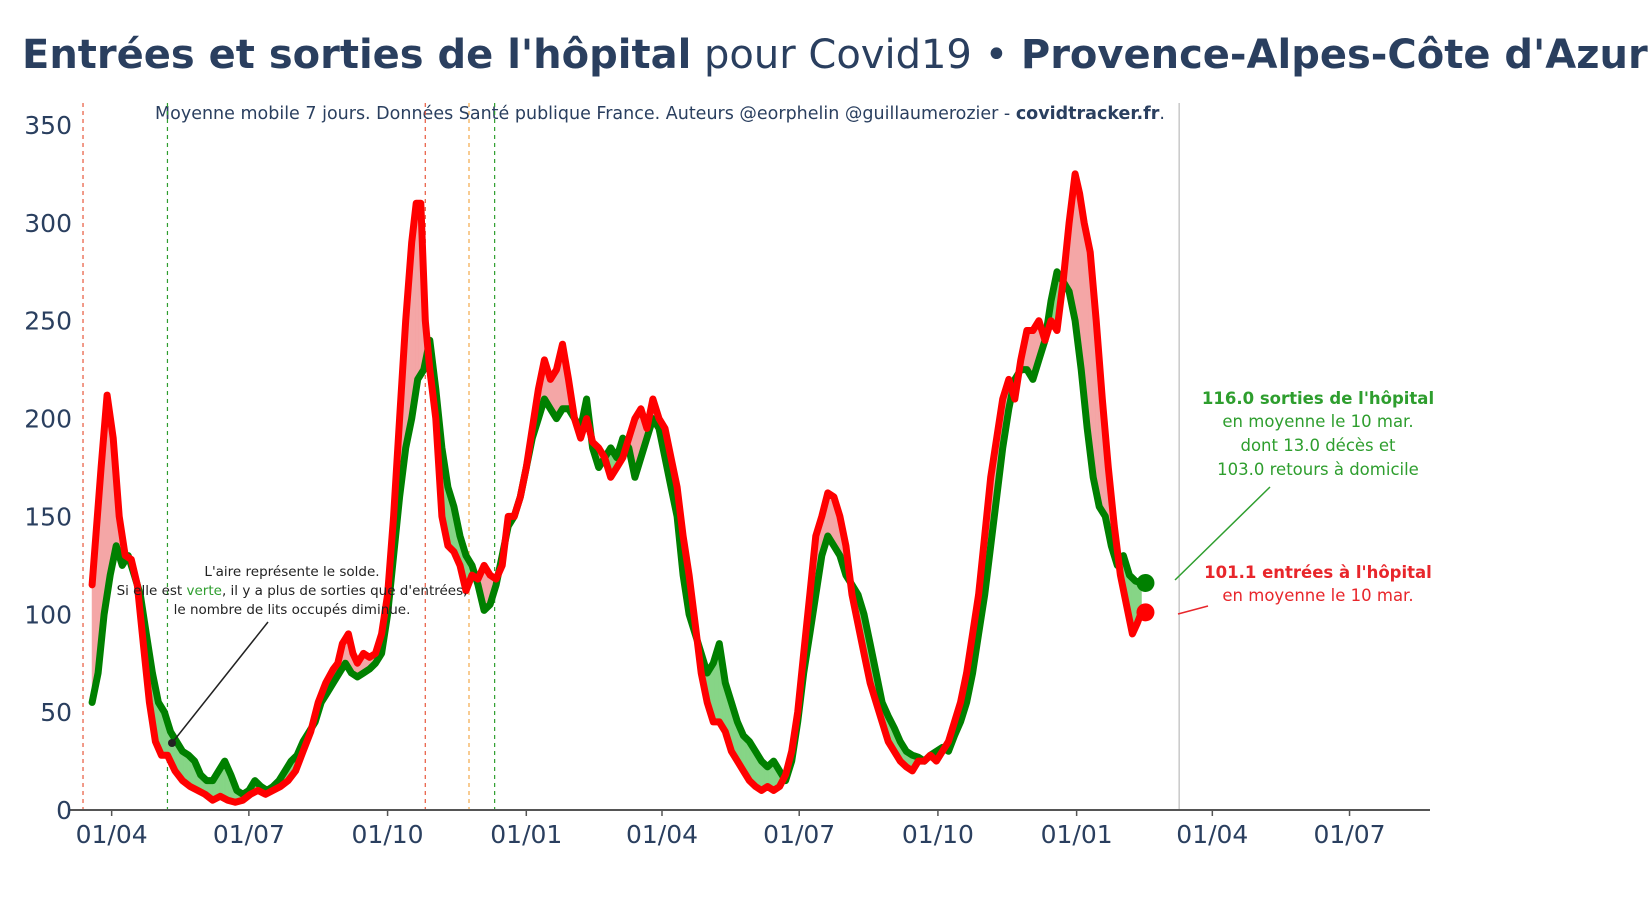 The width and height of the screenshot is (1650, 900). What do you see at coordinates (856, 55) in the screenshot?
I see `title-part-2: pour Covid19 •` at bounding box center [856, 55].